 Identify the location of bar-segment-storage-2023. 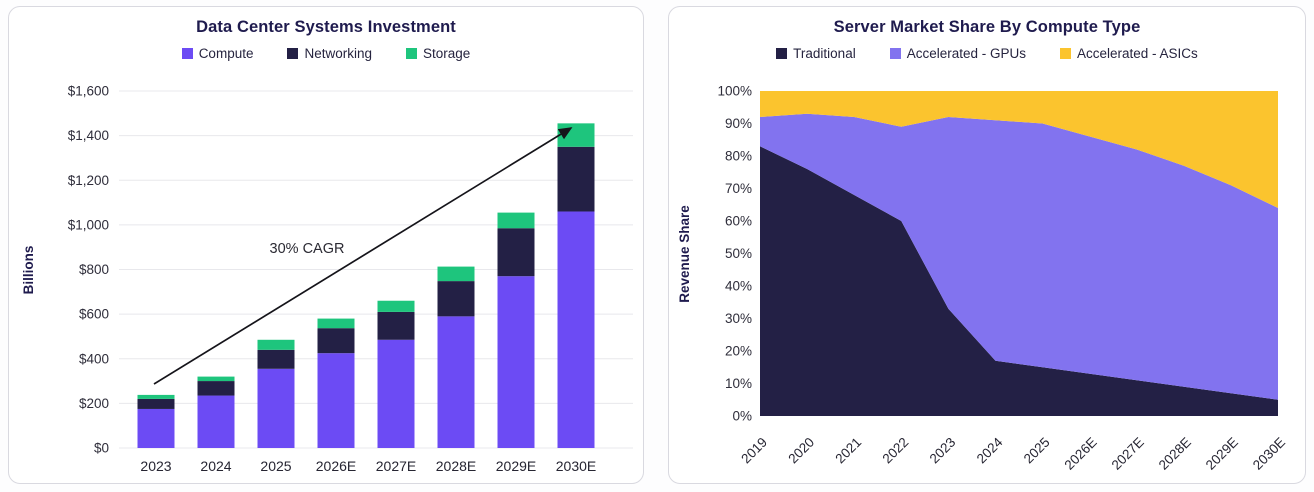
(156, 396).